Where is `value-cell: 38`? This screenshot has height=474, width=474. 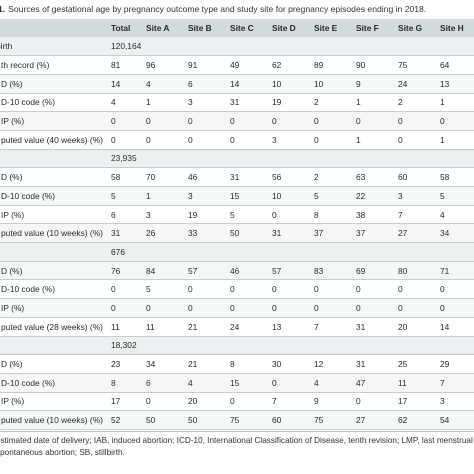 value-cell: 38 is located at coordinates (361, 214).